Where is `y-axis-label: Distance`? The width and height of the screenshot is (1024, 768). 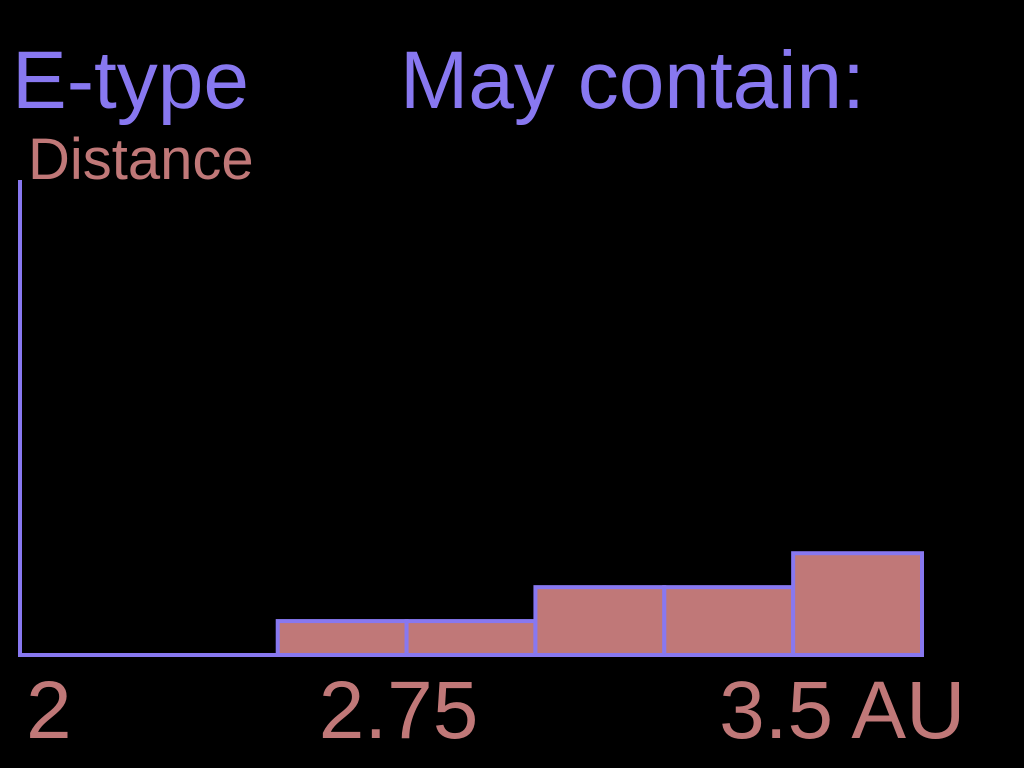
y-axis-label: Distance is located at coordinates (141, 159).